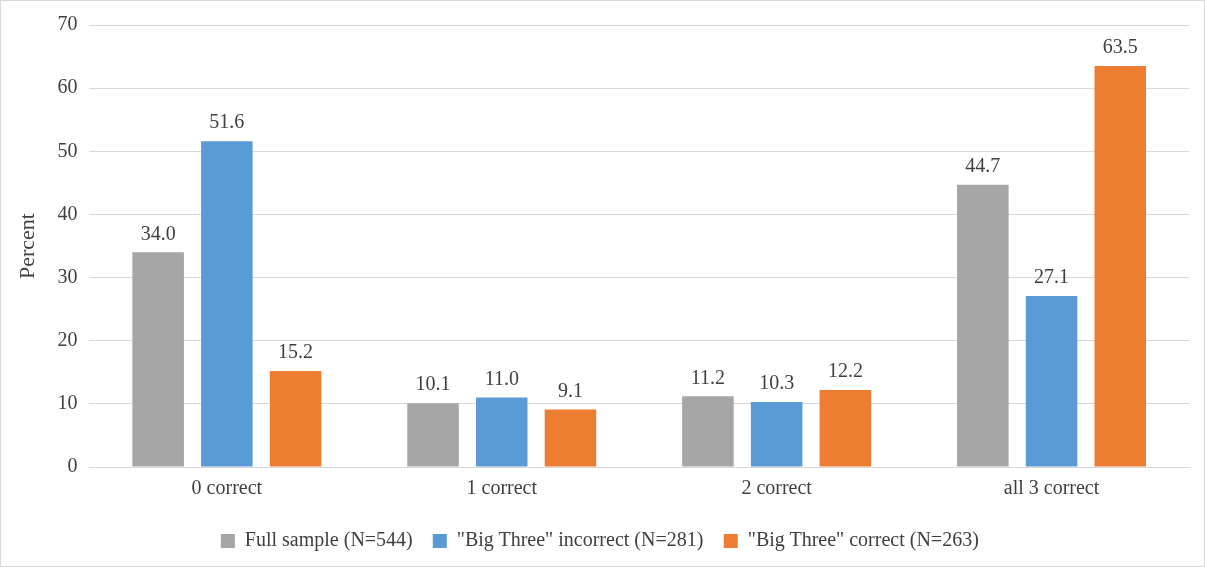 This screenshot has width=1205, height=567. I want to click on legend-label: "Big Three" incorrect (N=281), so click(580, 540).